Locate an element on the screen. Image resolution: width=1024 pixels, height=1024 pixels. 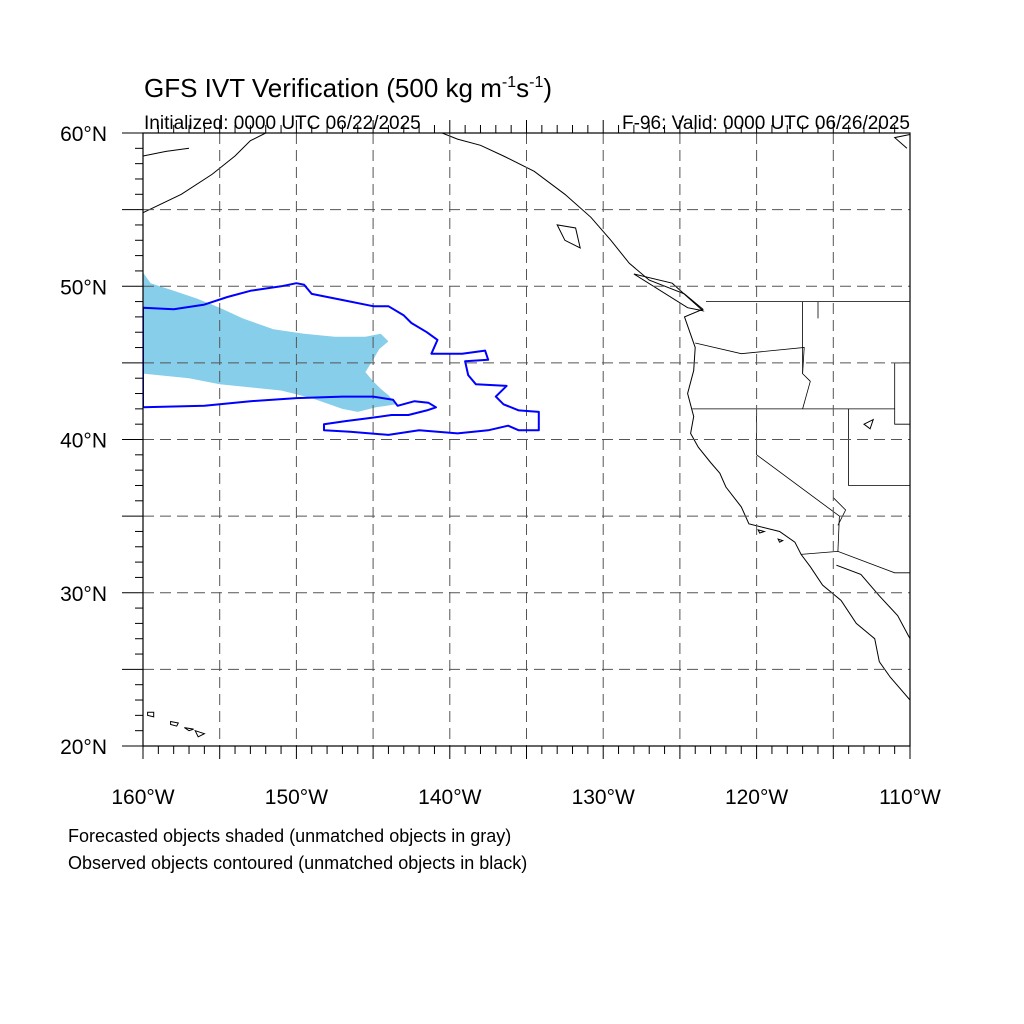
lon-label: 120°W is located at coordinates (756, 797).